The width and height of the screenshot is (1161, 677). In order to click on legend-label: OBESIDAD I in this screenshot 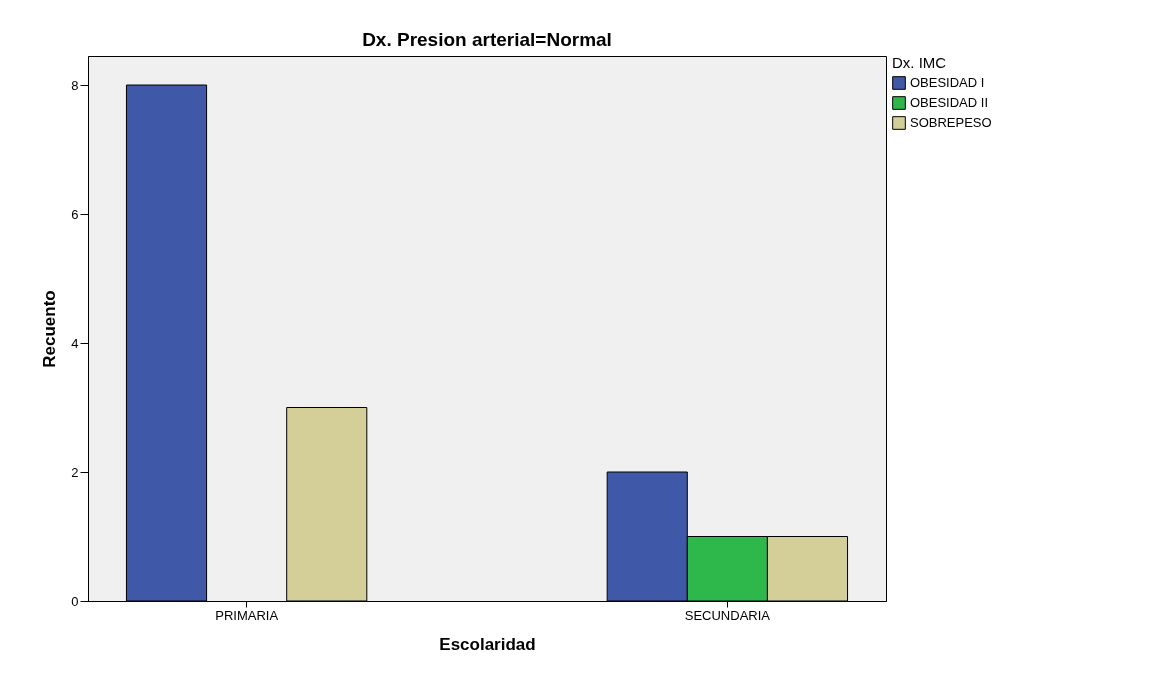, I will do `click(947, 82)`.